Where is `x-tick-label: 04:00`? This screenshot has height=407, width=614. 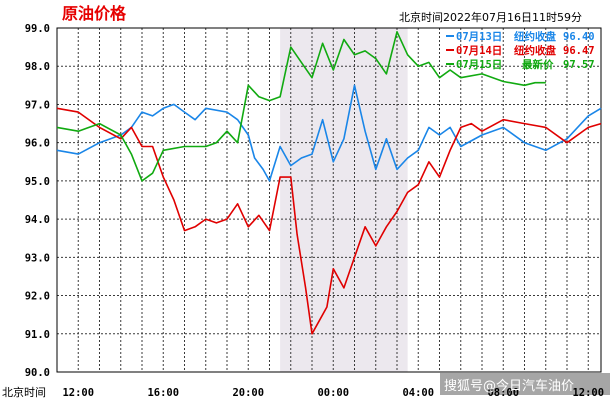
x-tick-label: 04:00 is located at coordinates (418, 393).